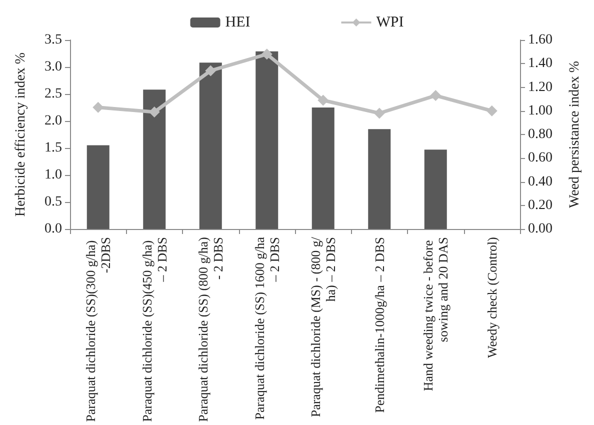 The height and width of the screenshot is (425, 594). I want to click on y2-tick-label: 1.60, so click(540, 40).